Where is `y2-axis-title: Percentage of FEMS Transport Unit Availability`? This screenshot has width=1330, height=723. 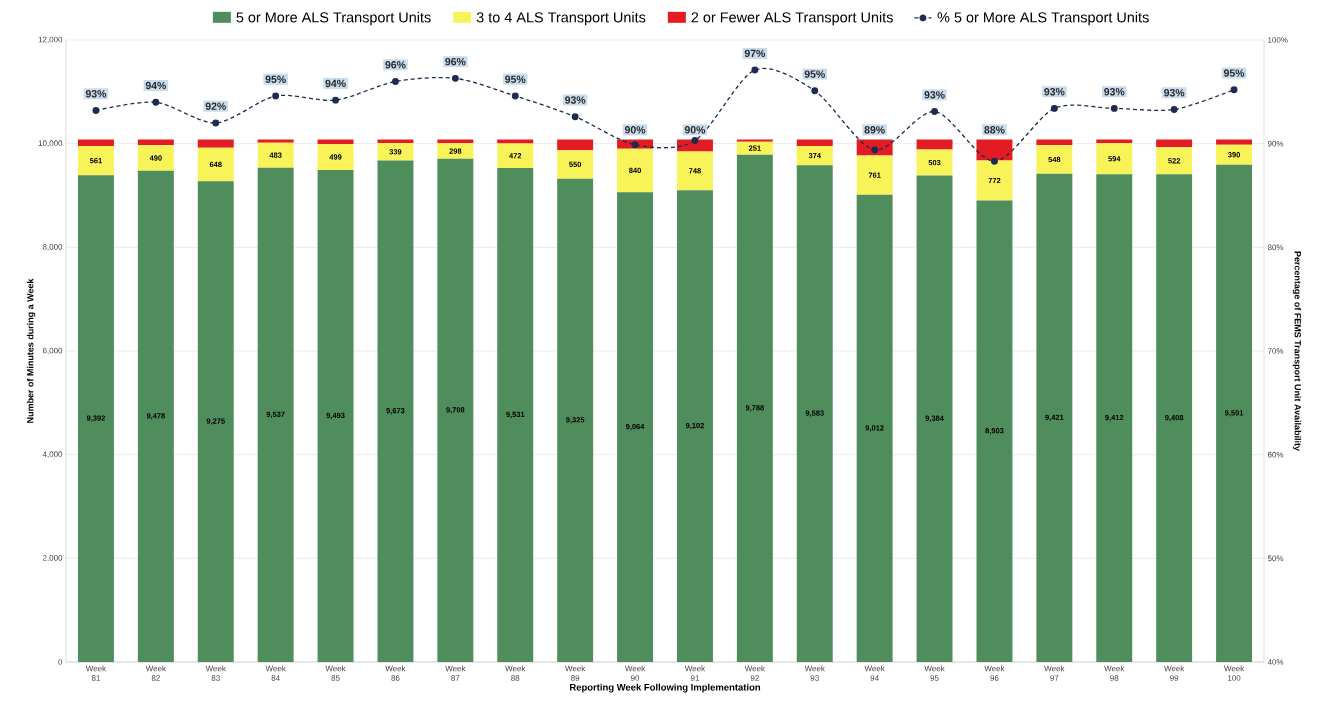 y2-axis-title: Percentage of FEMS Transport Unit Availability is located at coordinates (1297, 351).